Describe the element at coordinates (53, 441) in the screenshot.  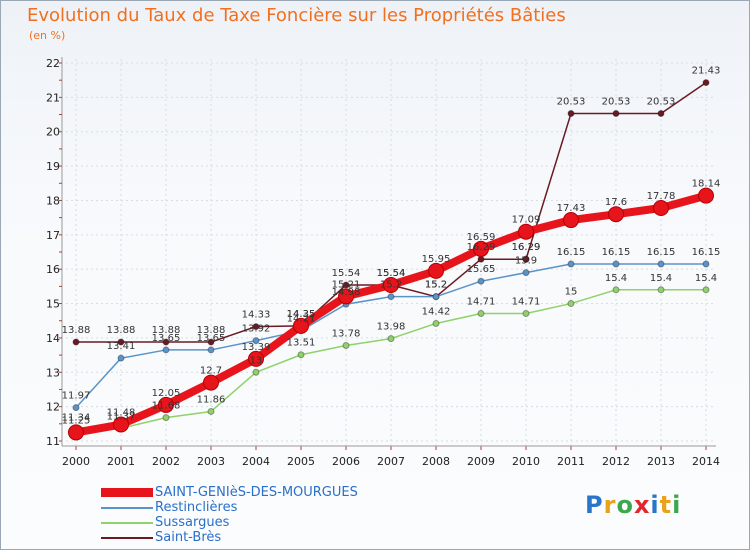
I see `y-tick-label: 11` at that location.